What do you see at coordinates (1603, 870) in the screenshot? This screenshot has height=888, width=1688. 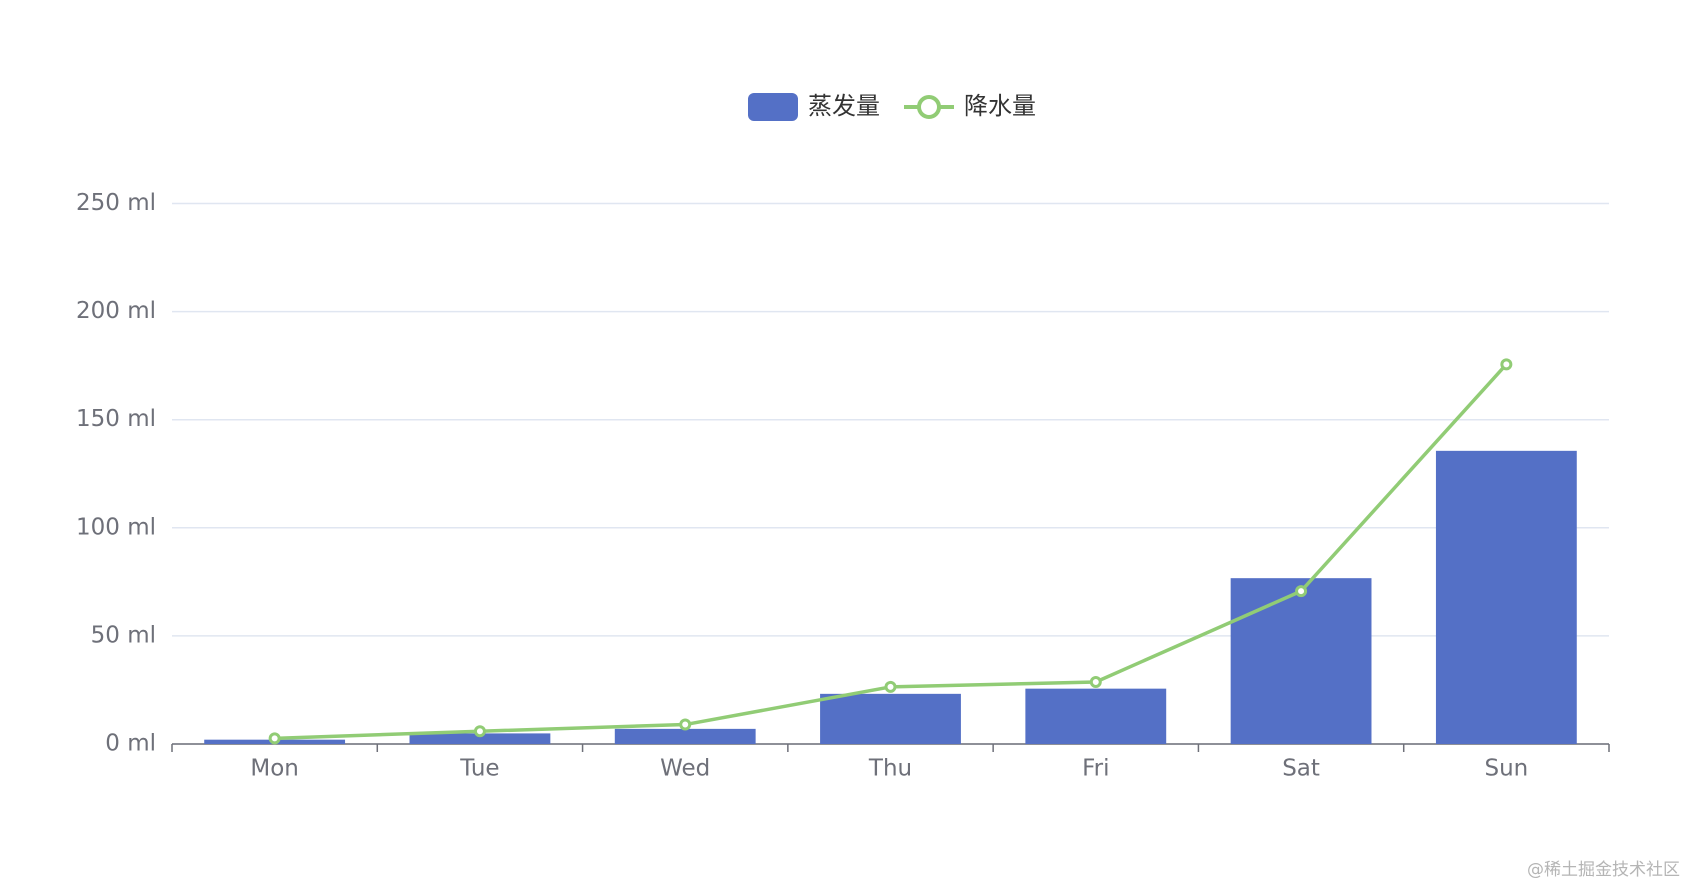 I see `watermark: @稀土掘金技术社区` at bounding box center [1603, 870].